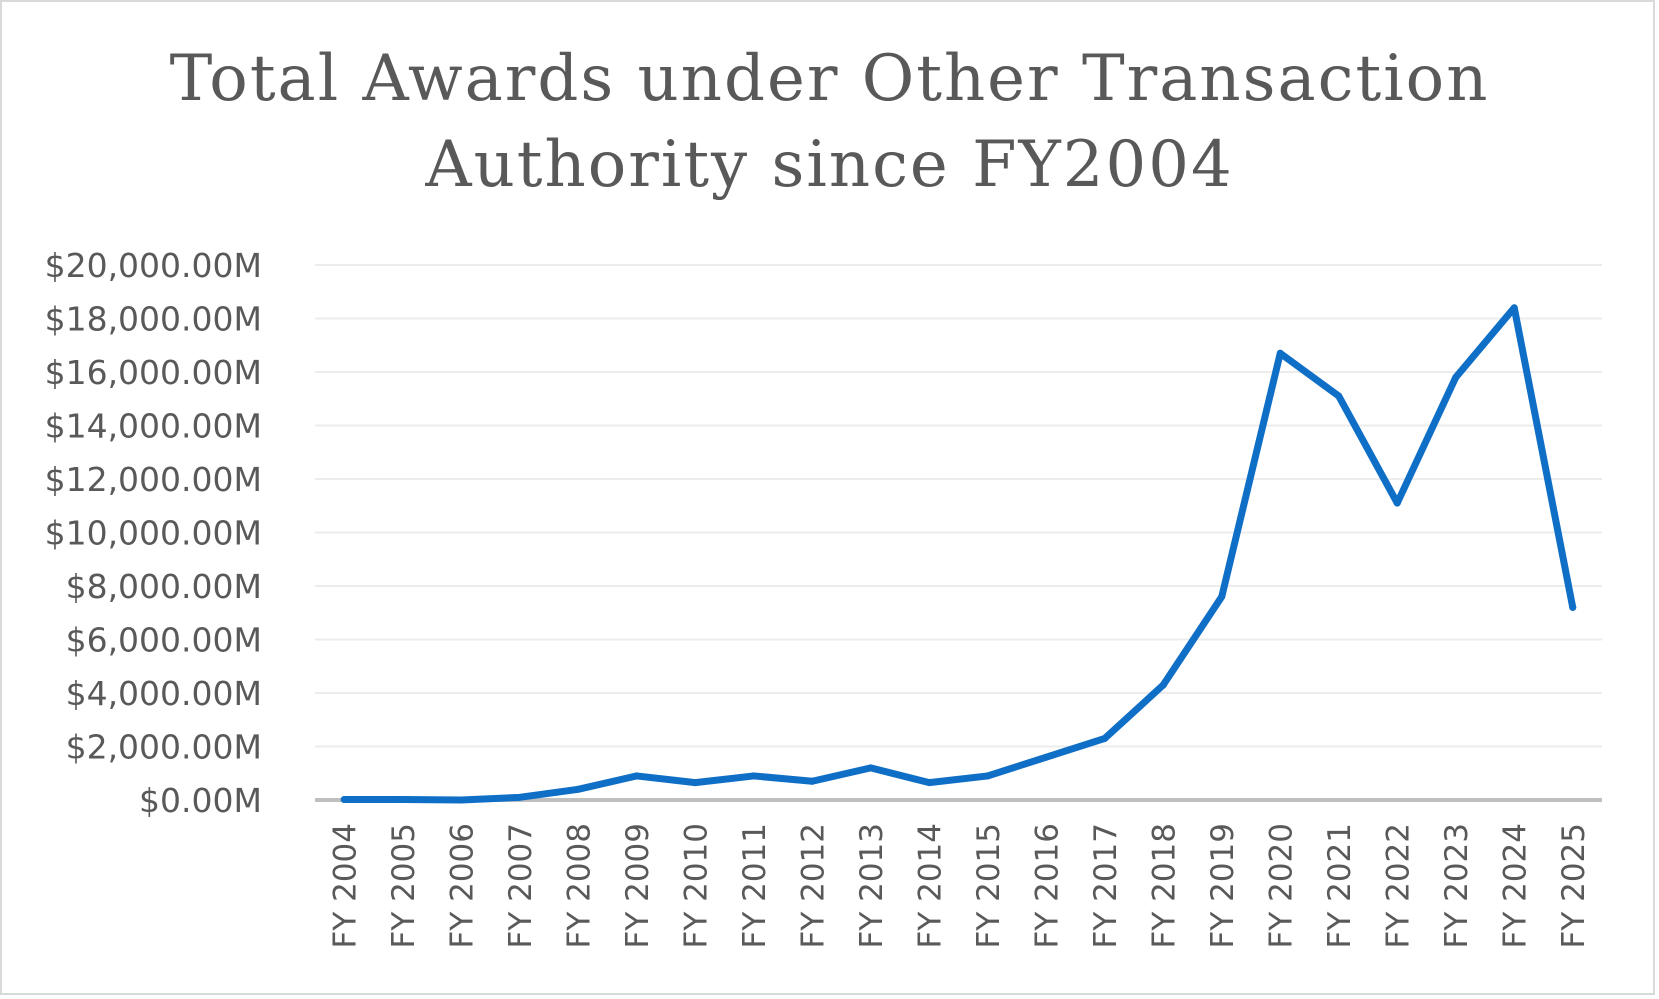 The height and width of the screenshot is (999, 1659). What do you see at coordinates (153, 426) in the screenshot?
I see `y-tick-label: $14,000.00M` at bounding box center [153, 426].